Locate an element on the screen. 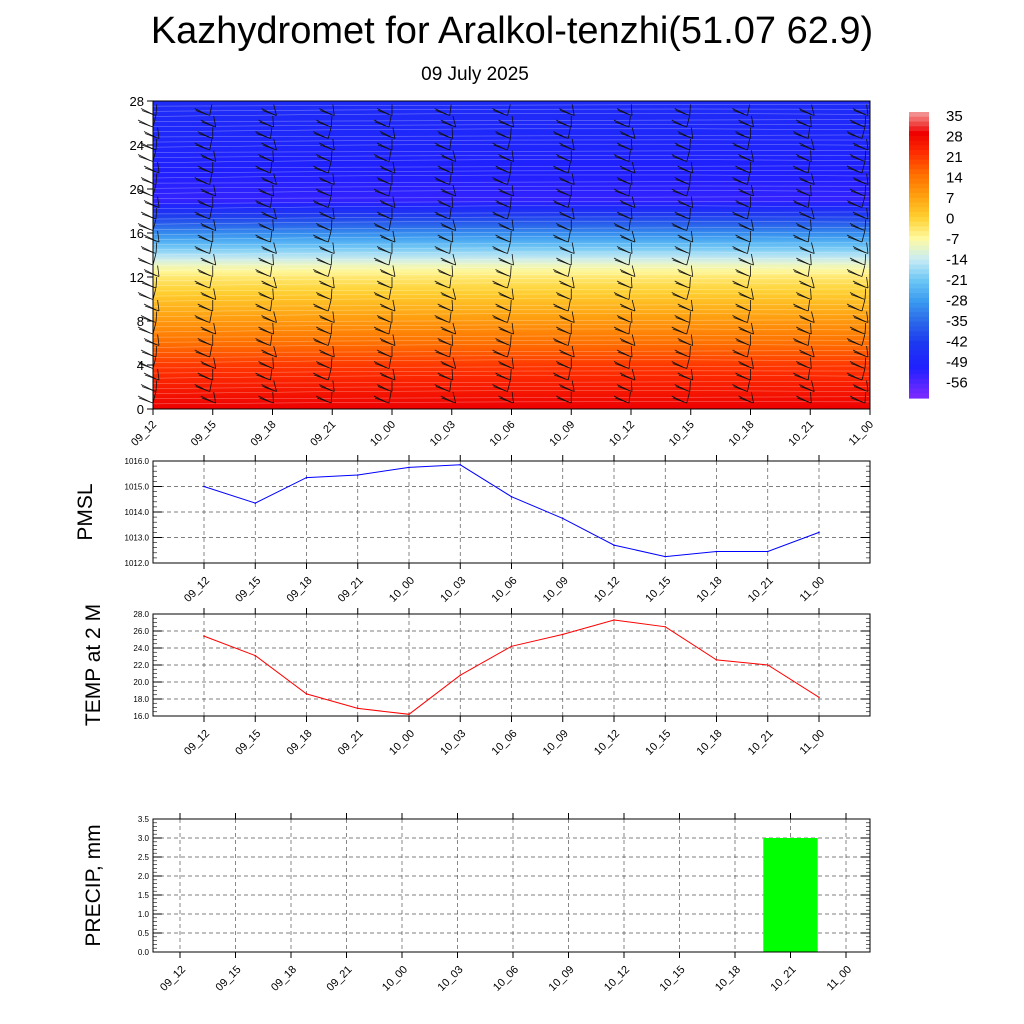 This screenshot has height=1024, width=1024. y-tick-label: 1013.0 is located at coordinates (137, 538).